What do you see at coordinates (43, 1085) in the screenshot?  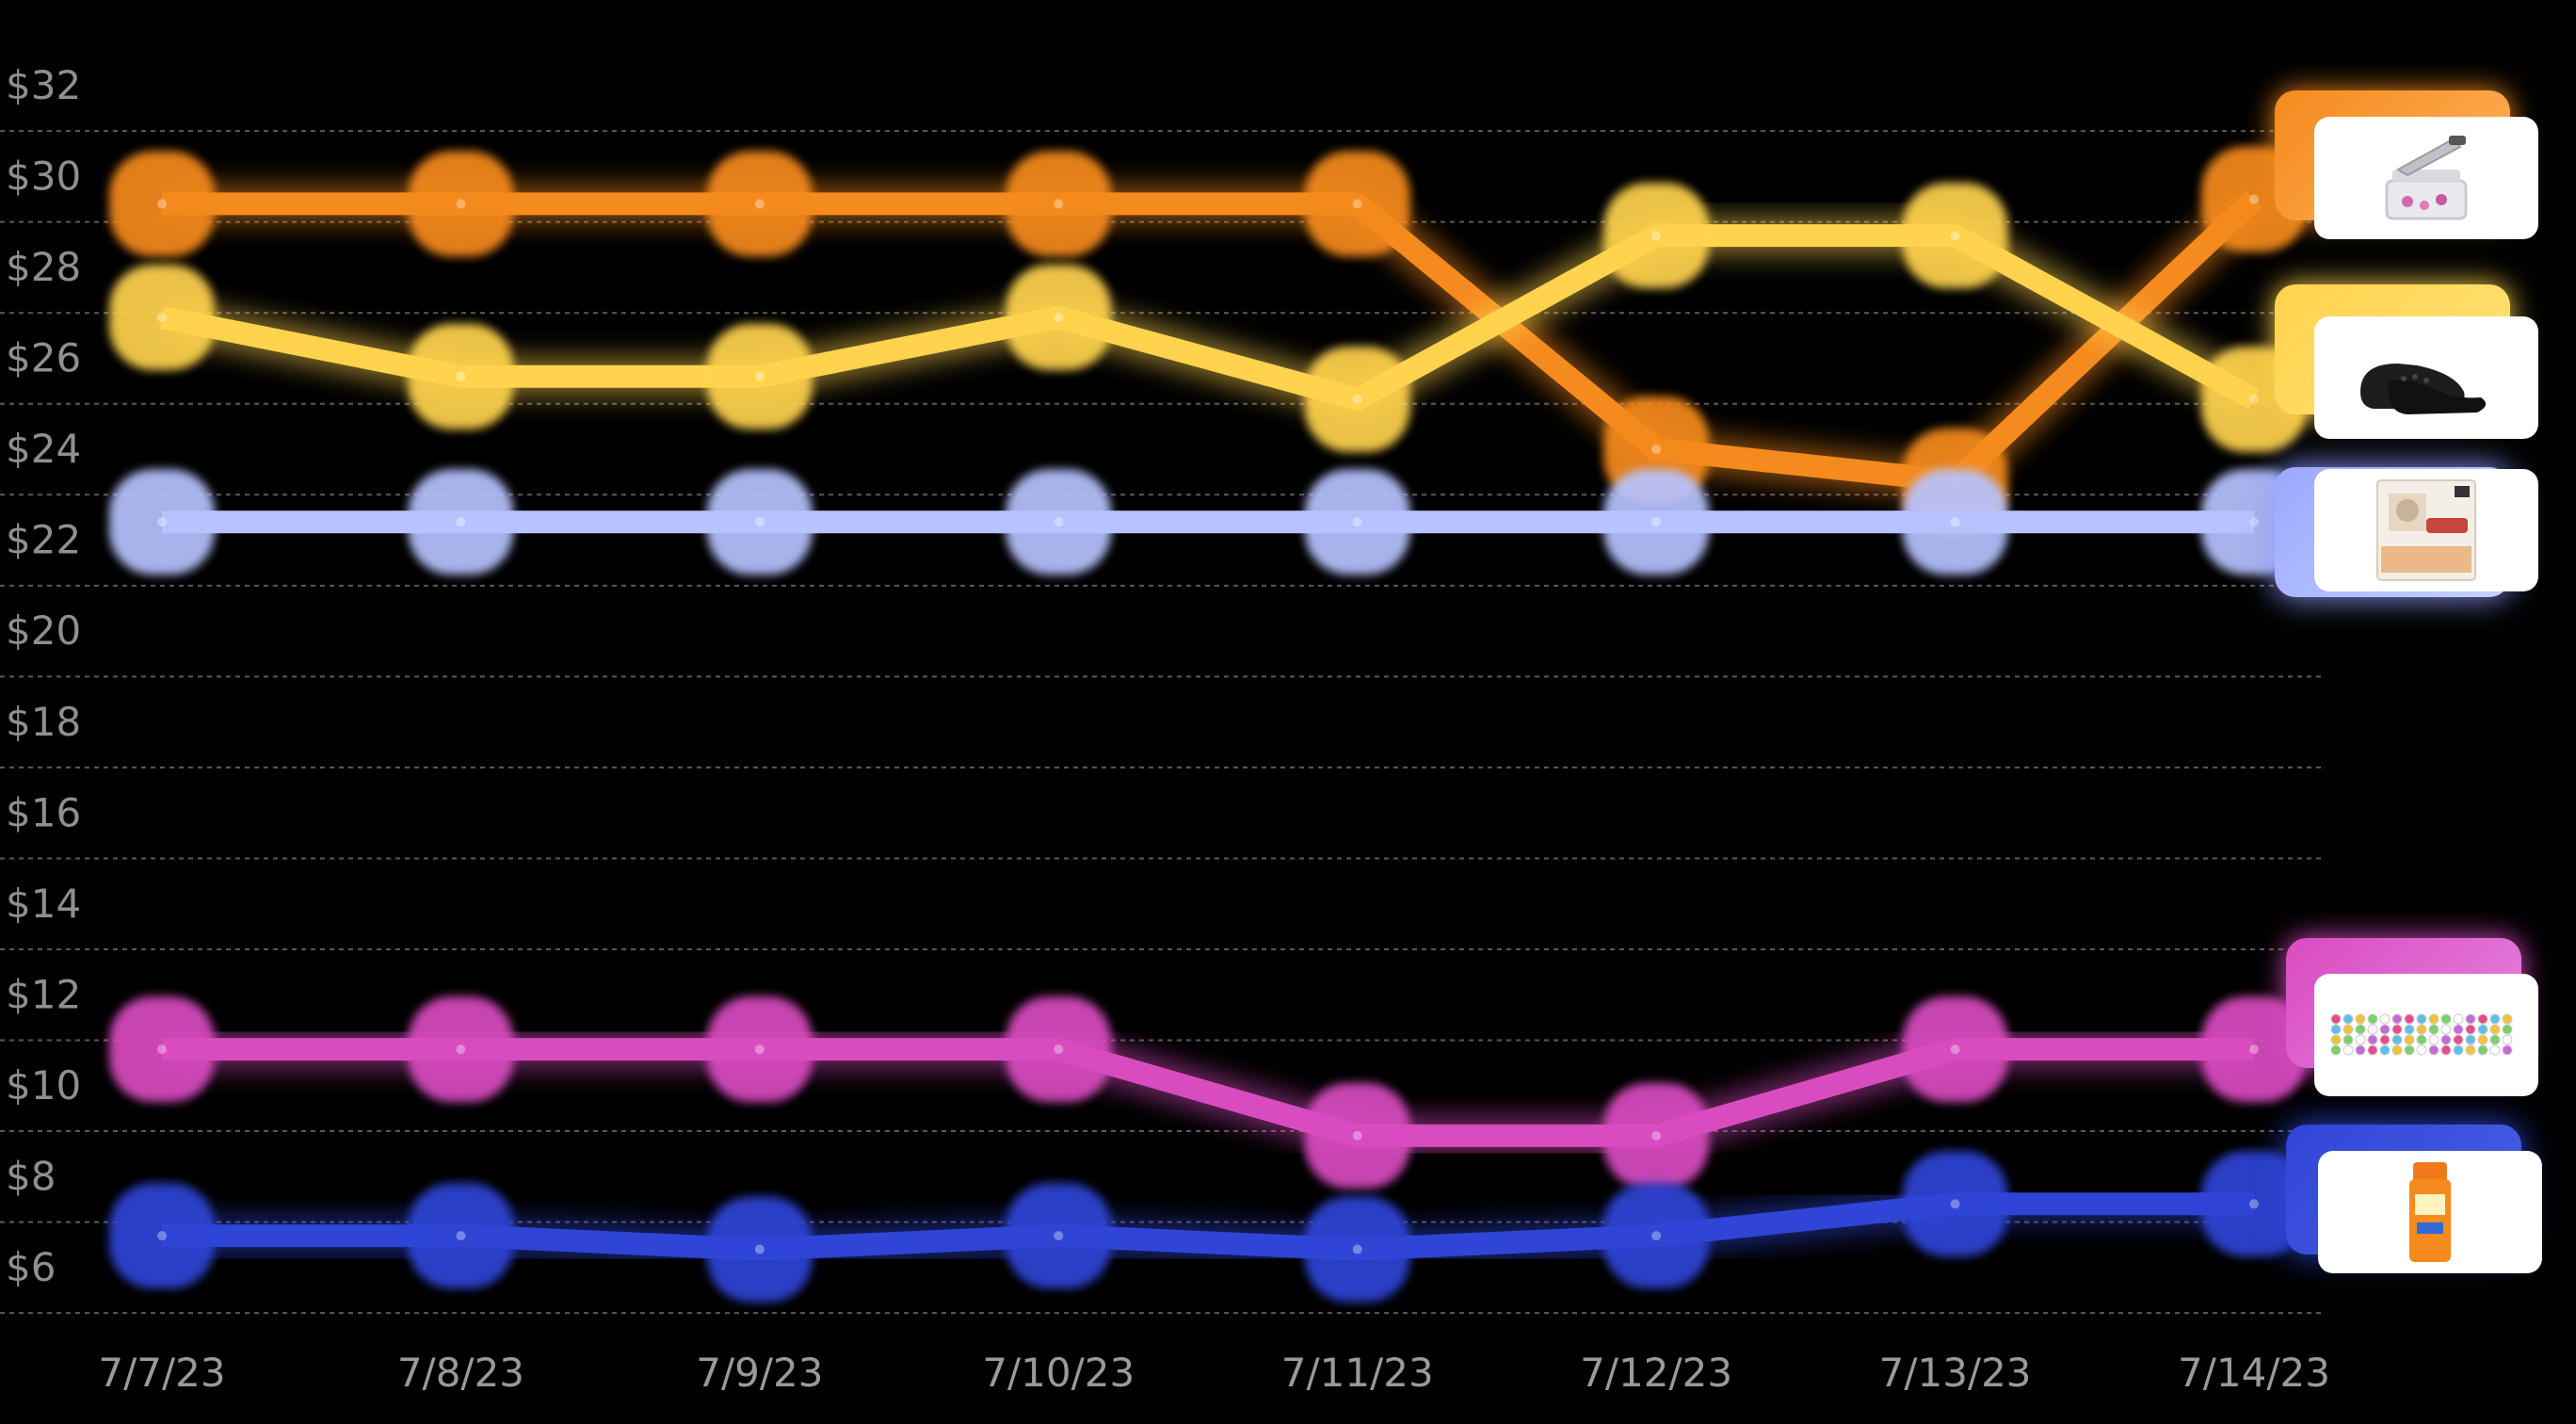 I see `y-tick-label: $10` at bounding box center [43, 1085].